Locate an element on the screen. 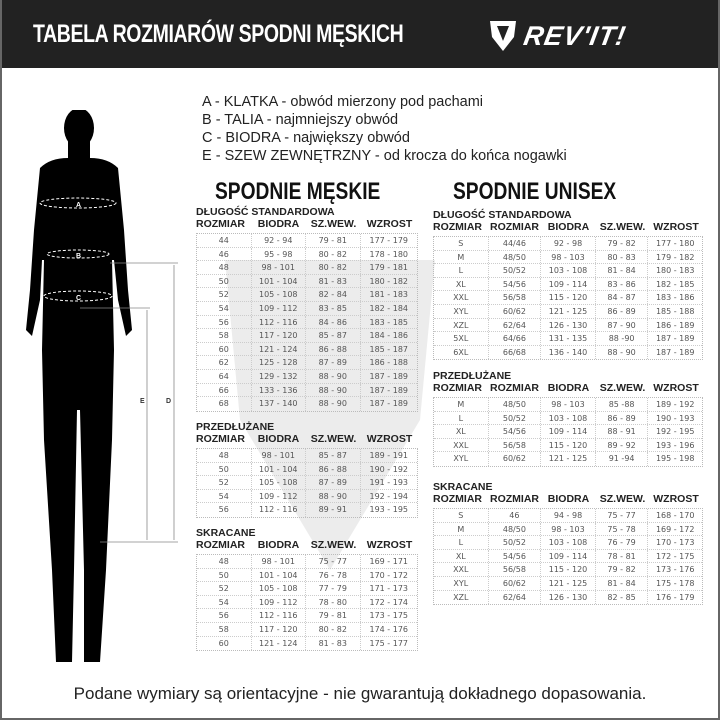 The image size is (720, 720). table-cell: 88 -90 is located at coordinates (622, 338).